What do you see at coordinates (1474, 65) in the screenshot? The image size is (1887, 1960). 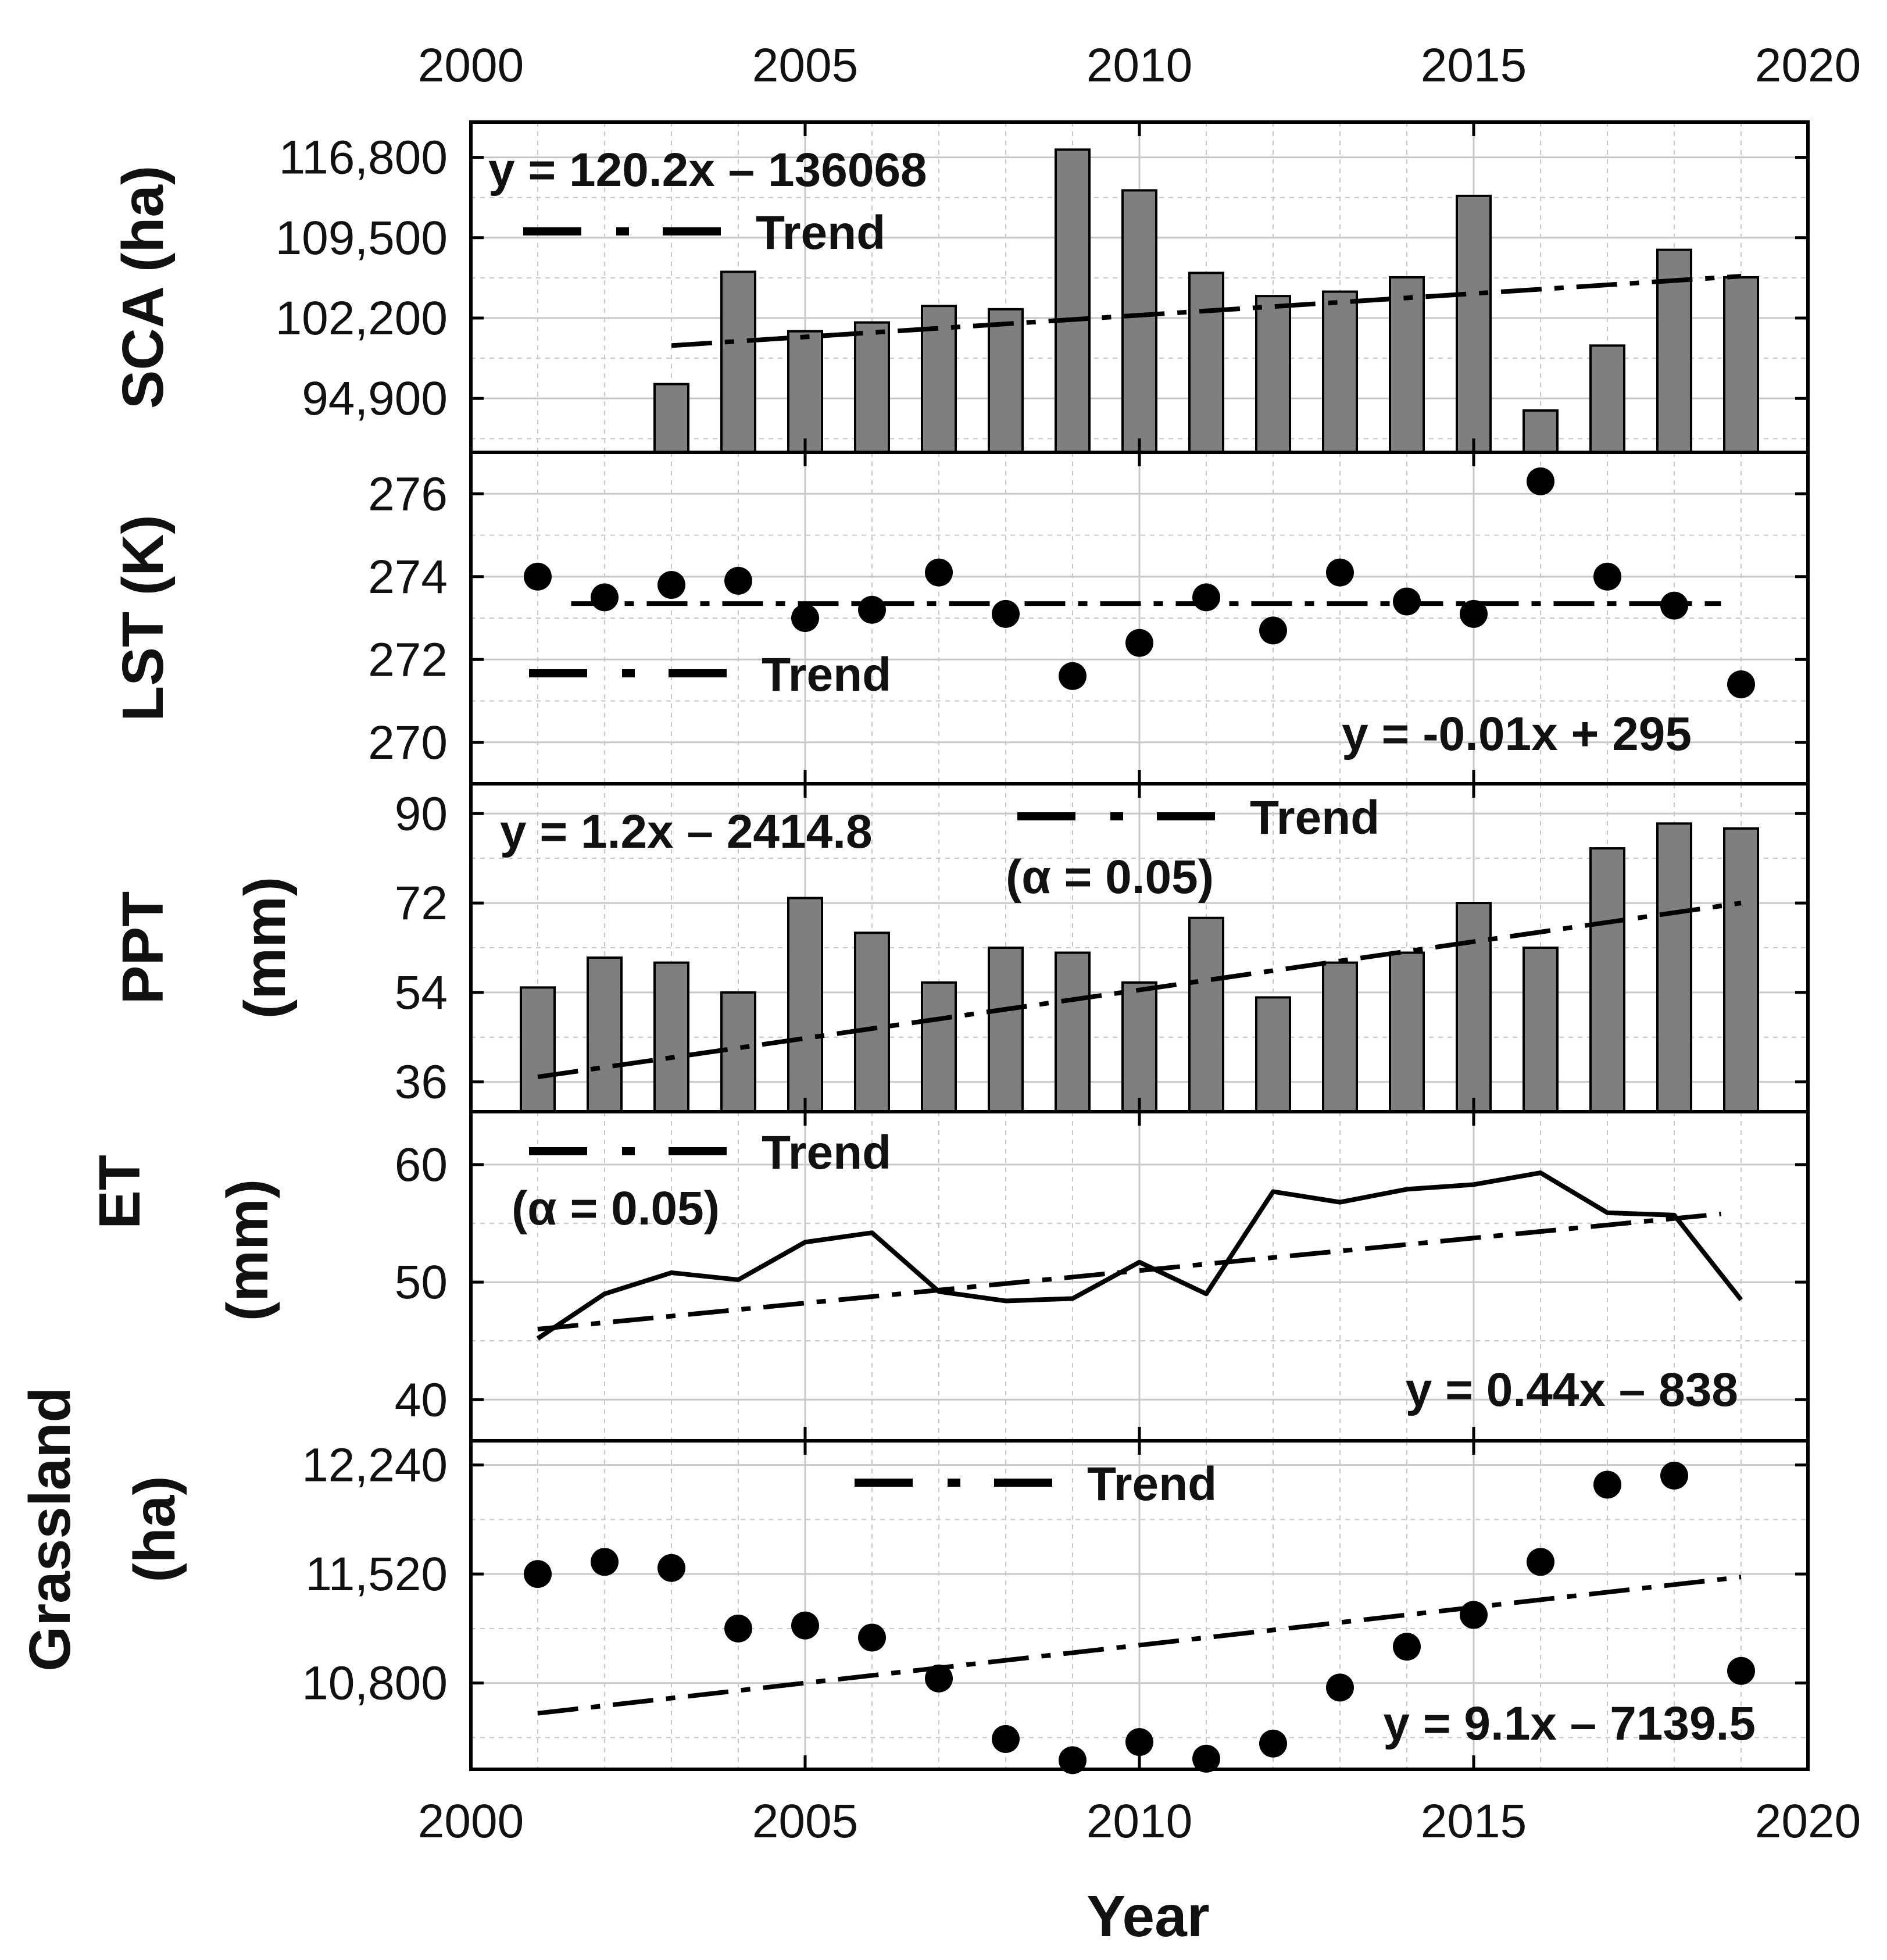 I see `x-tick-label-top: 2015` at bounding box center [1474, 65].